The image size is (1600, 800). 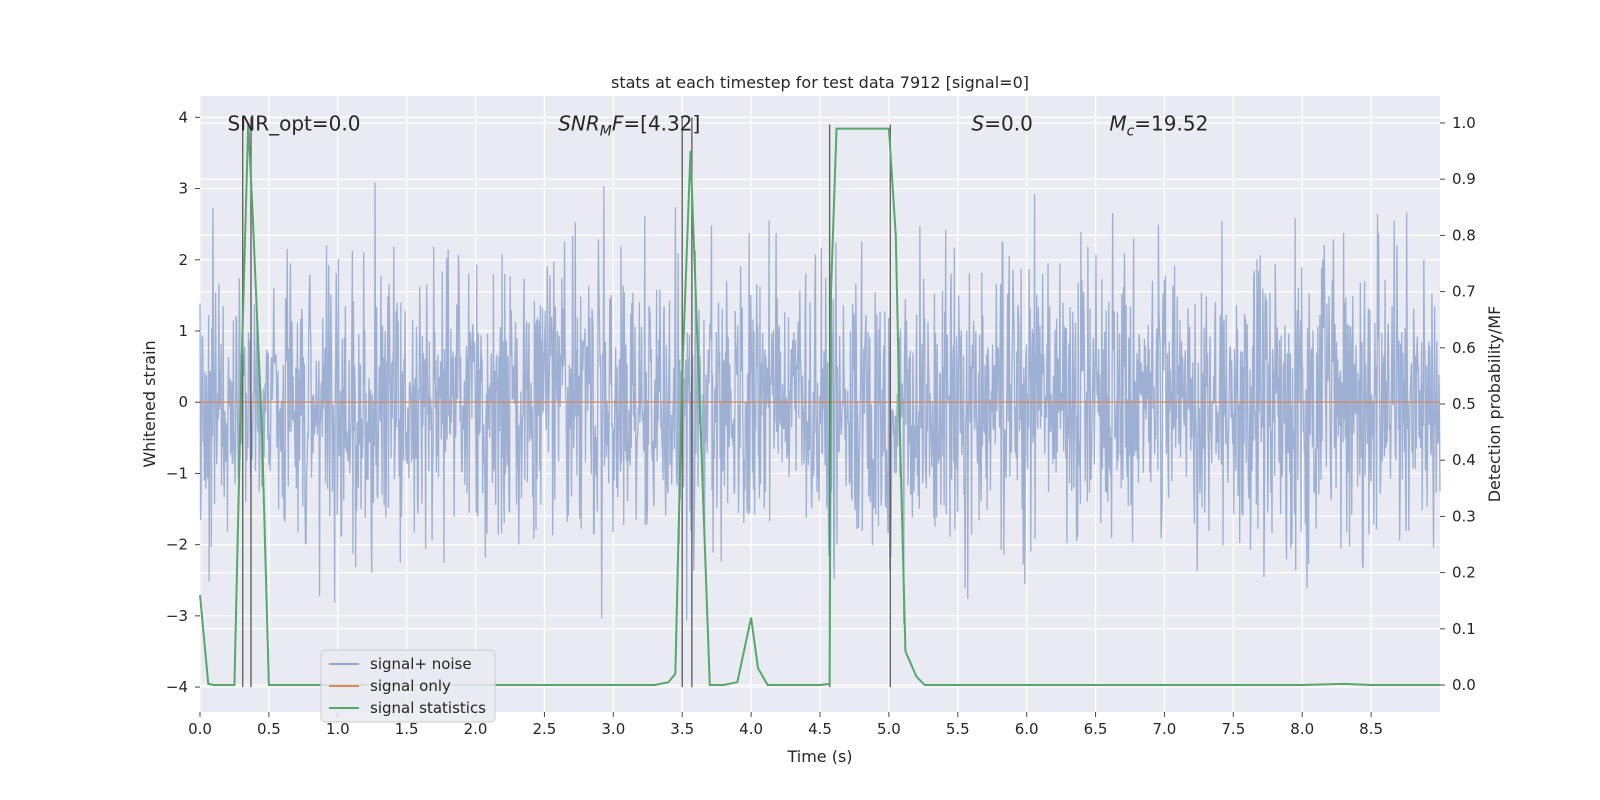 What do you see at coordinates (820, 729) in the screenshot?
I see `x-tick-label-9: 4.5` at bounding box center [820, 729].